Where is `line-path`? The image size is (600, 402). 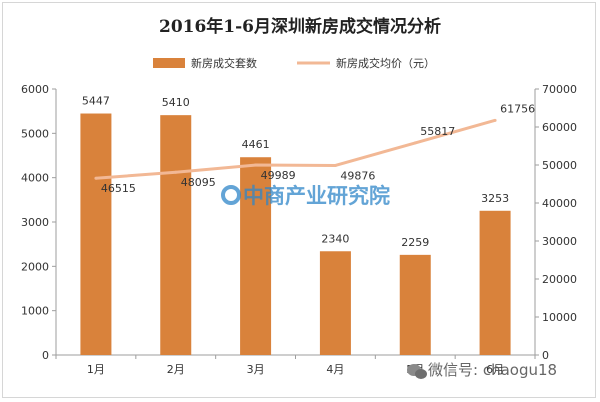
line-path is located at coordinates (295, 149).